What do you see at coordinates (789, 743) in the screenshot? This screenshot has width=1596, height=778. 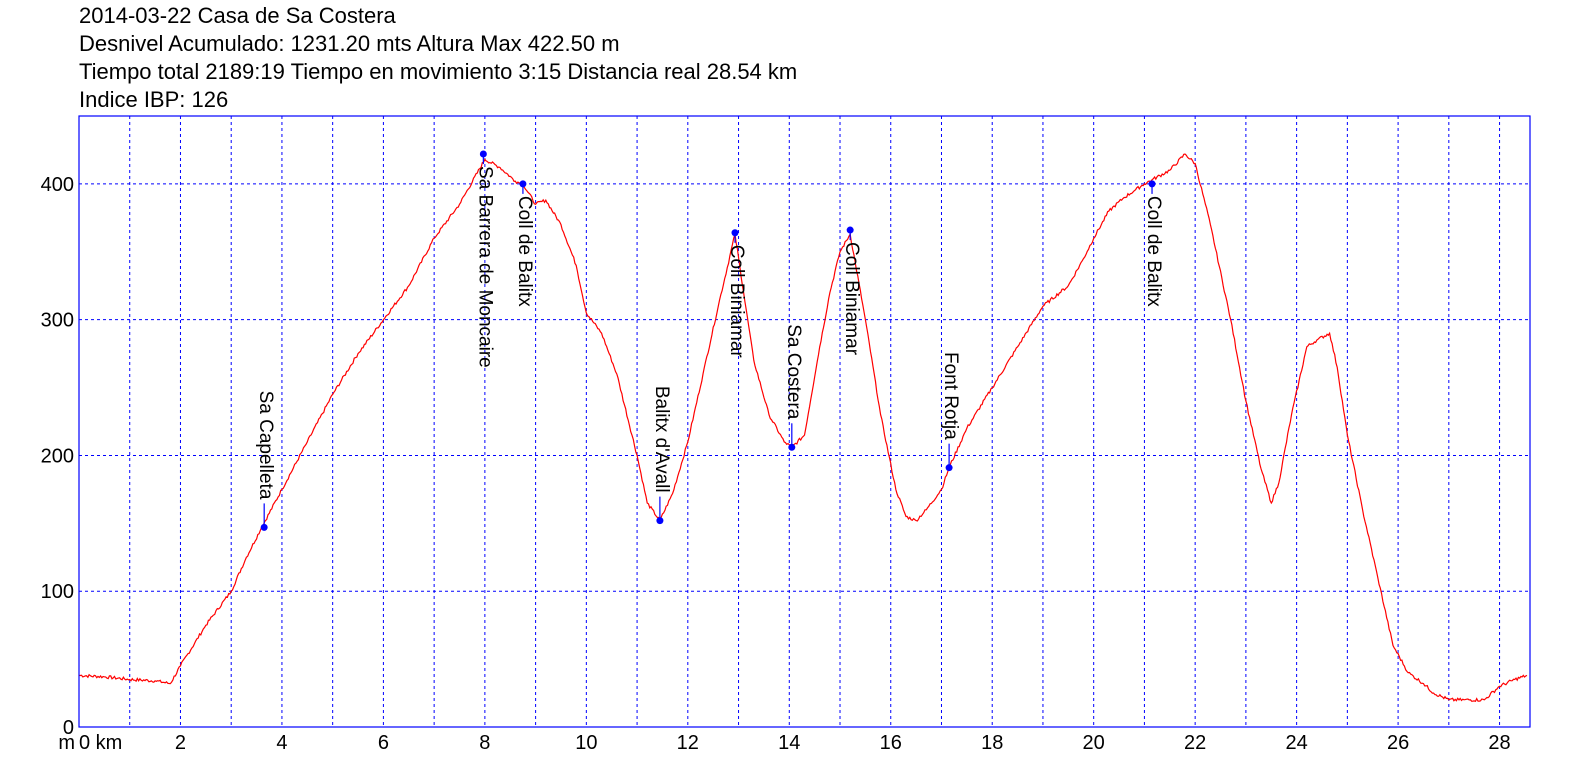 I see `x-tick-label: 14` at bounding box center [789, 743].